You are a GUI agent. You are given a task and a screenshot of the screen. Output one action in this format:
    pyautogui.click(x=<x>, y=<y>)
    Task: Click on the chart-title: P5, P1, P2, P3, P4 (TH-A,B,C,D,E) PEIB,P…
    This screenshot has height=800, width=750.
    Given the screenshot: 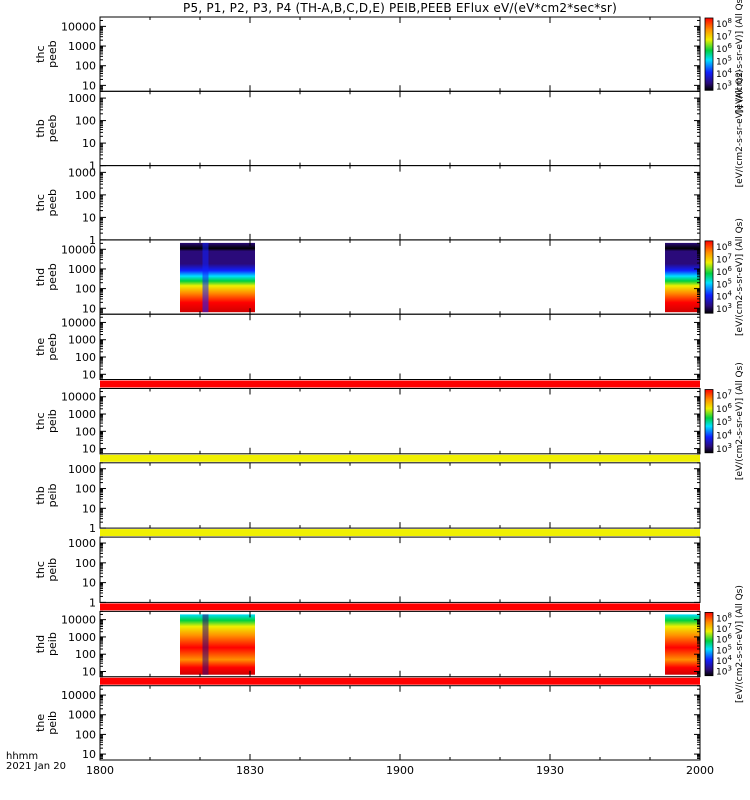 What is the action you would take?
    pyautogui.click(x=400, y=8)
    